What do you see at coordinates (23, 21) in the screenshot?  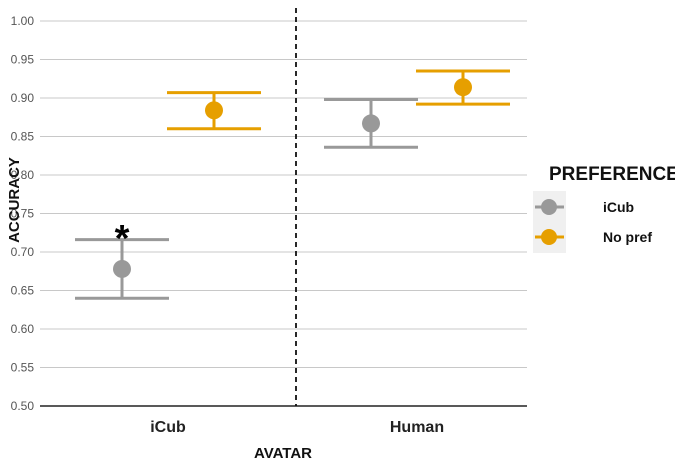 I see `y-tick-label: 1.00` at bounding box center [23, 21].